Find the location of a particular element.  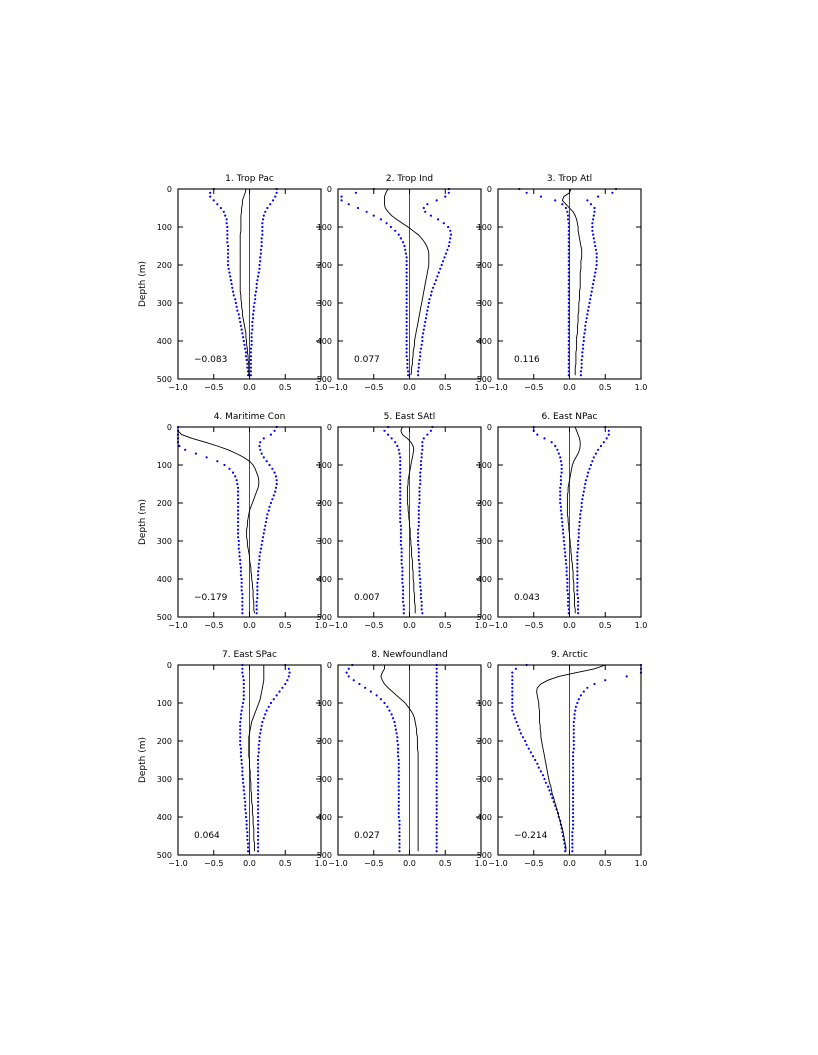

lower-bound-series is located at coordinates (551, 520).